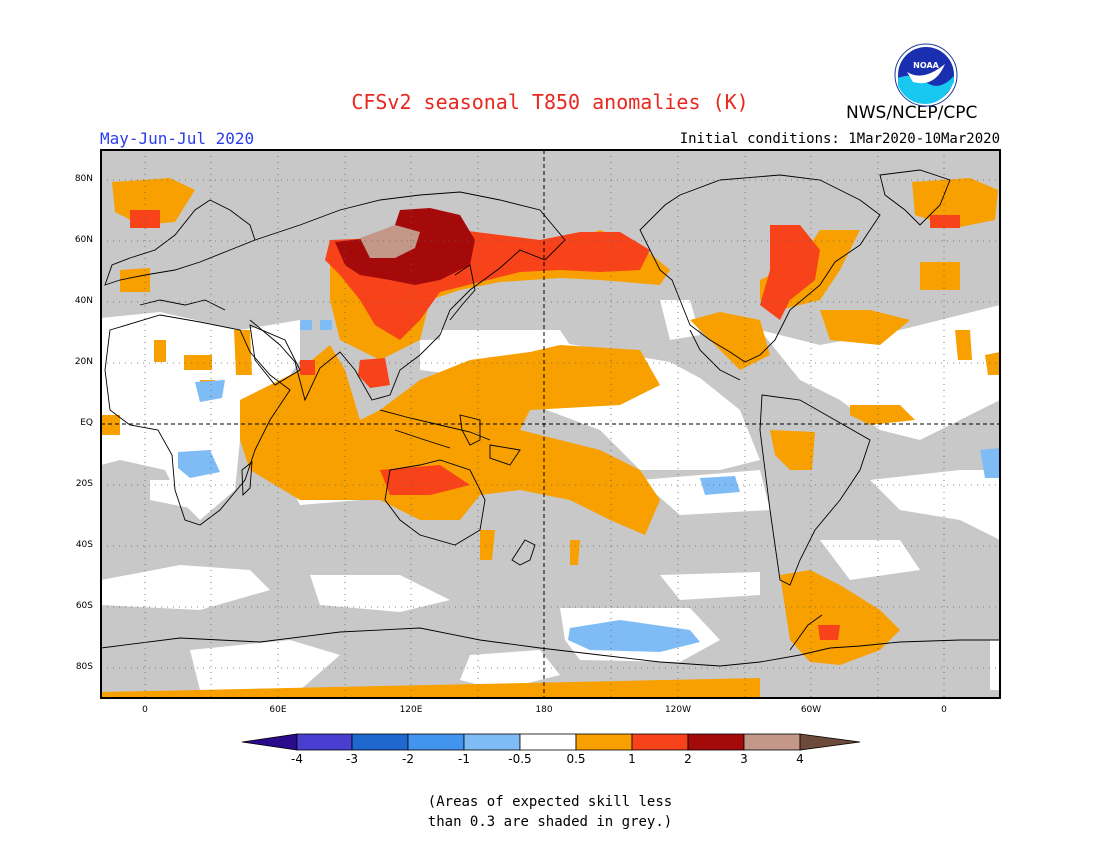  What do you see at coordinates (678, 710) in the screenshot?
I see `lon-label-120w: 120W` at bounding box center [678, 710].